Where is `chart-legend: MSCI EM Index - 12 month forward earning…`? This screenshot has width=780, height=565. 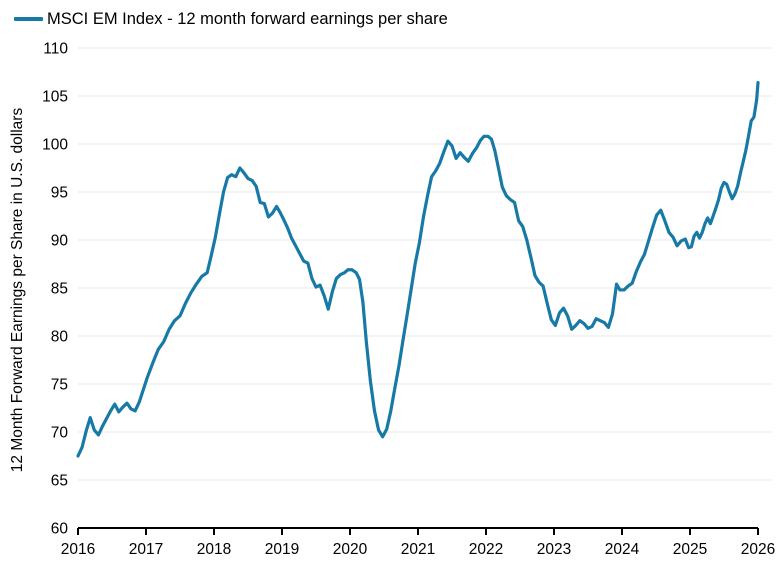 chart-legend: MSCI EM Index - 12 month forward earning… is located at coordinates (231, 19).